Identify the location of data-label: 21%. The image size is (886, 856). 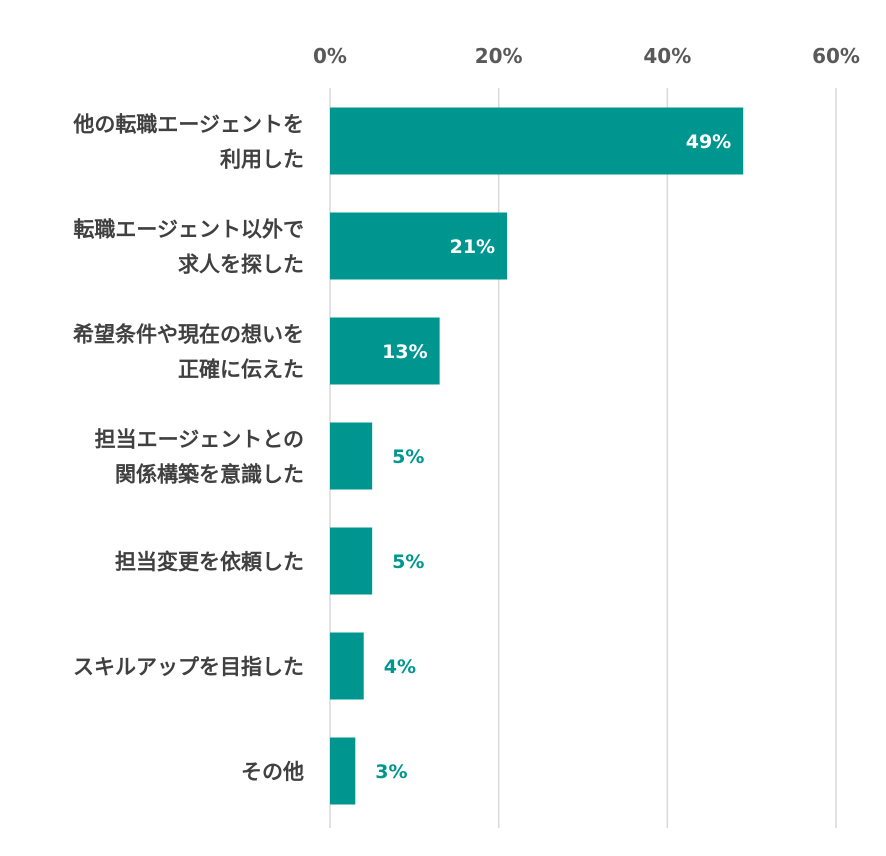
(472, 247).